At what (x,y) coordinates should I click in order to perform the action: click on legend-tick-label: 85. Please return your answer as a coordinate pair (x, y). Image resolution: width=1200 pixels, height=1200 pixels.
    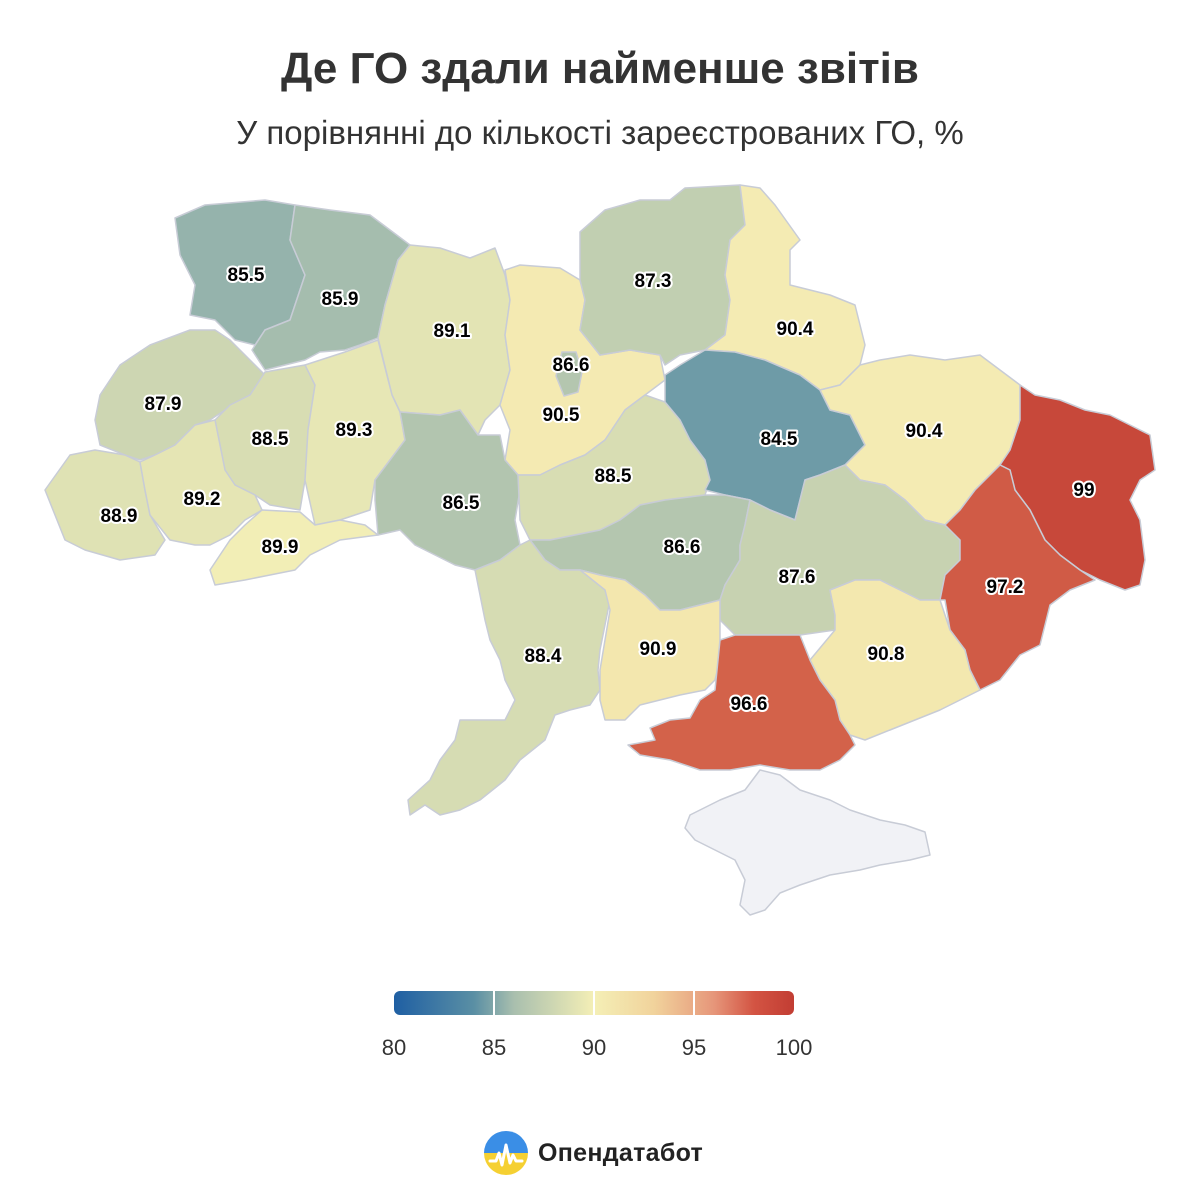
    Looking at the image, I should click on (494, 1047).